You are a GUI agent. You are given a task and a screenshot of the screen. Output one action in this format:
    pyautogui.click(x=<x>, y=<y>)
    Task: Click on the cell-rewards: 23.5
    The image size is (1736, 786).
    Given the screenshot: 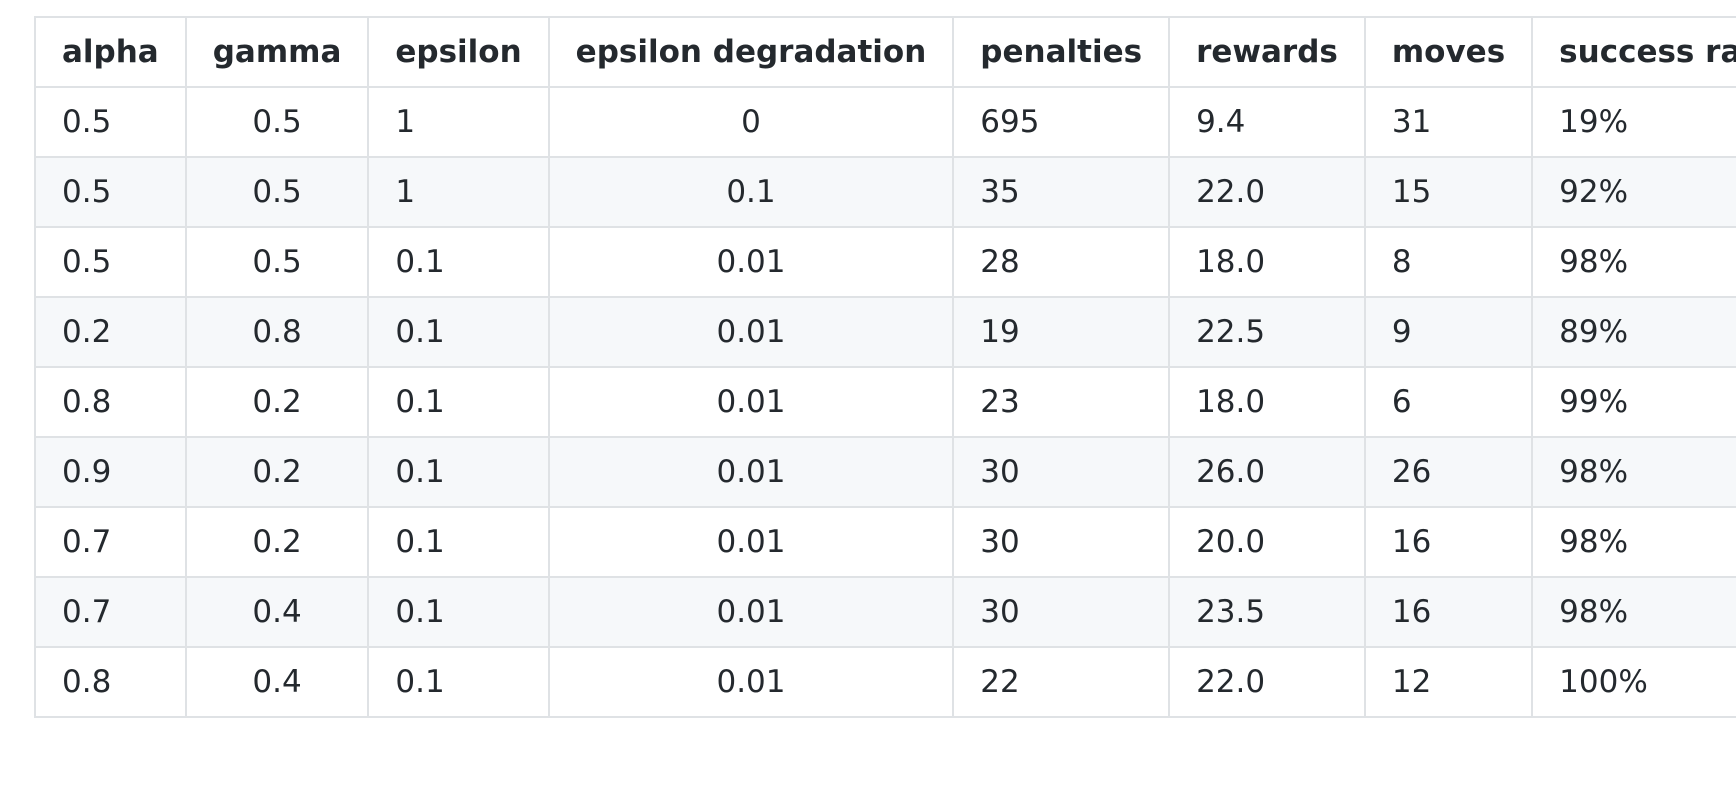 What is the action you would take?
    pyautogui.click(x=1267, y=612)
    